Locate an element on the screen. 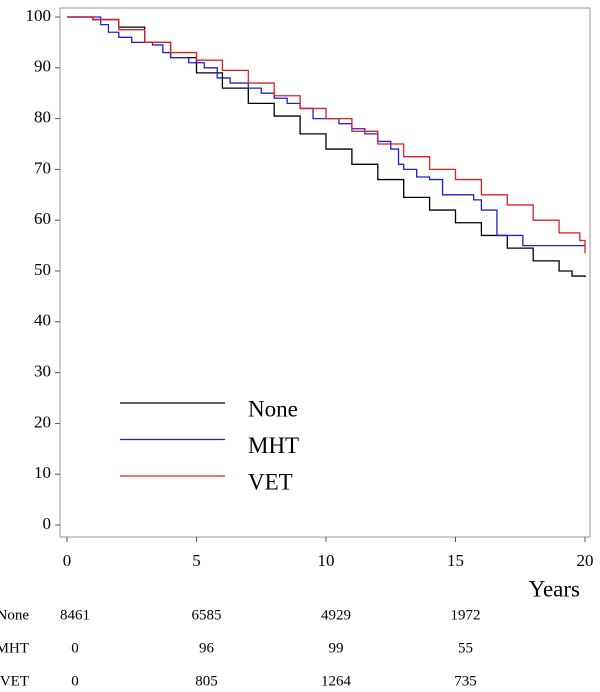 This screenshot has width=600, height=692. risk-count: 805 is located at coordinates (206, 681).